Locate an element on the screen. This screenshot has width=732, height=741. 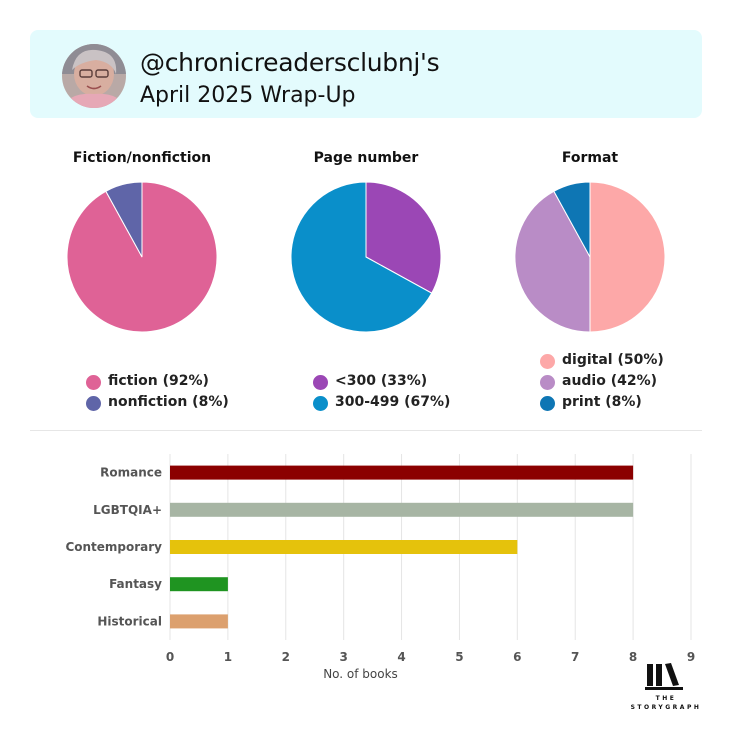
y-category-label: Contemporary is located at coordinates (113, 547).